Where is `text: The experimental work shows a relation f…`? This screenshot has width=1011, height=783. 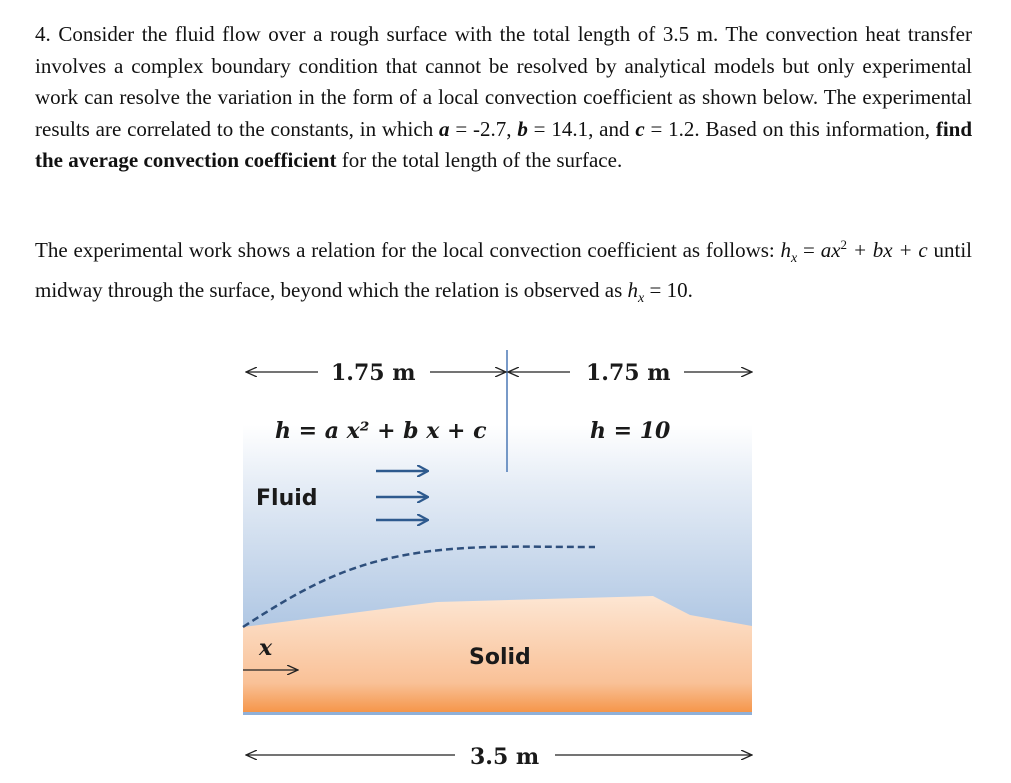 text: The experimental work shows a relation f… is located at coordinates (408, 250).